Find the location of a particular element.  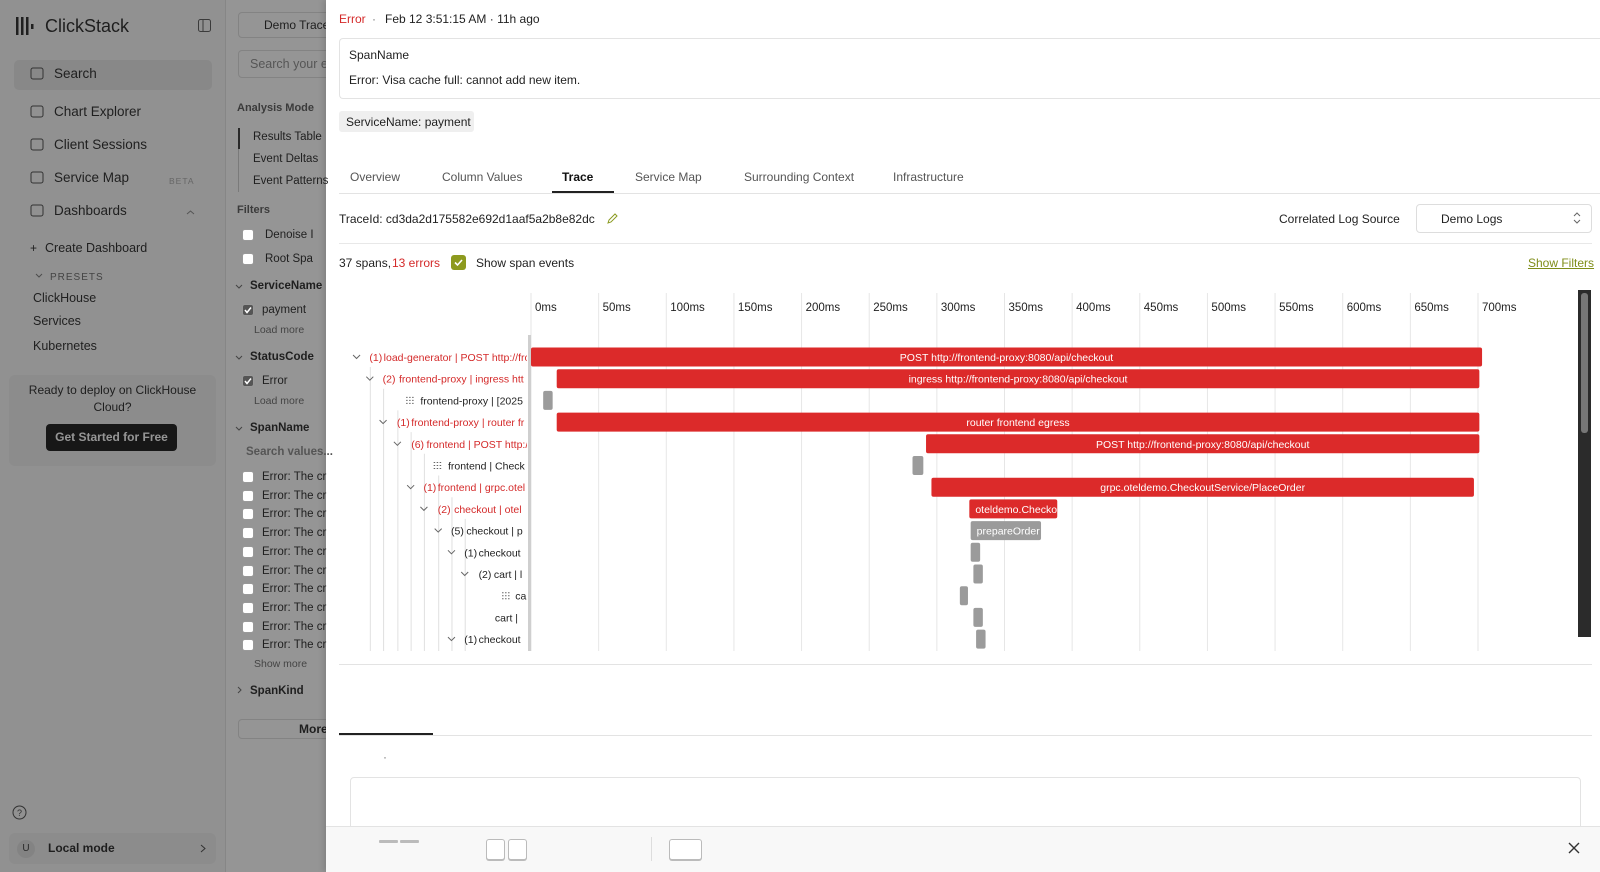

group-title: ServiceName is located at coordinates (286, 286).